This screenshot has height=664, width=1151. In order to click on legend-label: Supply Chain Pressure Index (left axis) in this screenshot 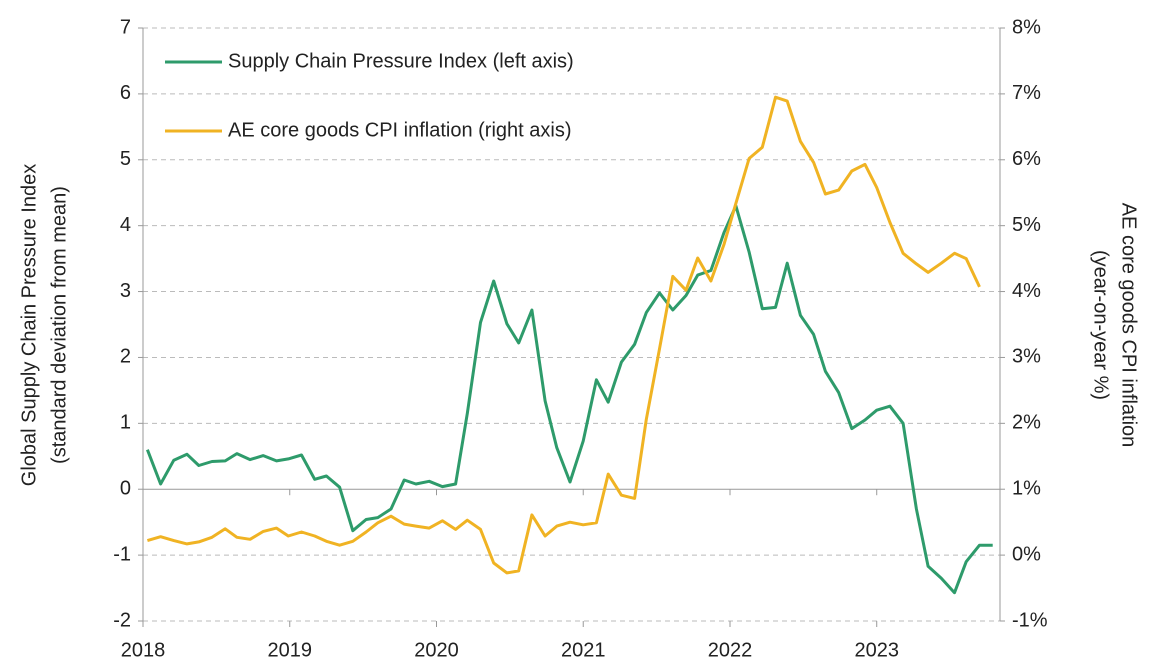, I will do `click(401, 61)`.